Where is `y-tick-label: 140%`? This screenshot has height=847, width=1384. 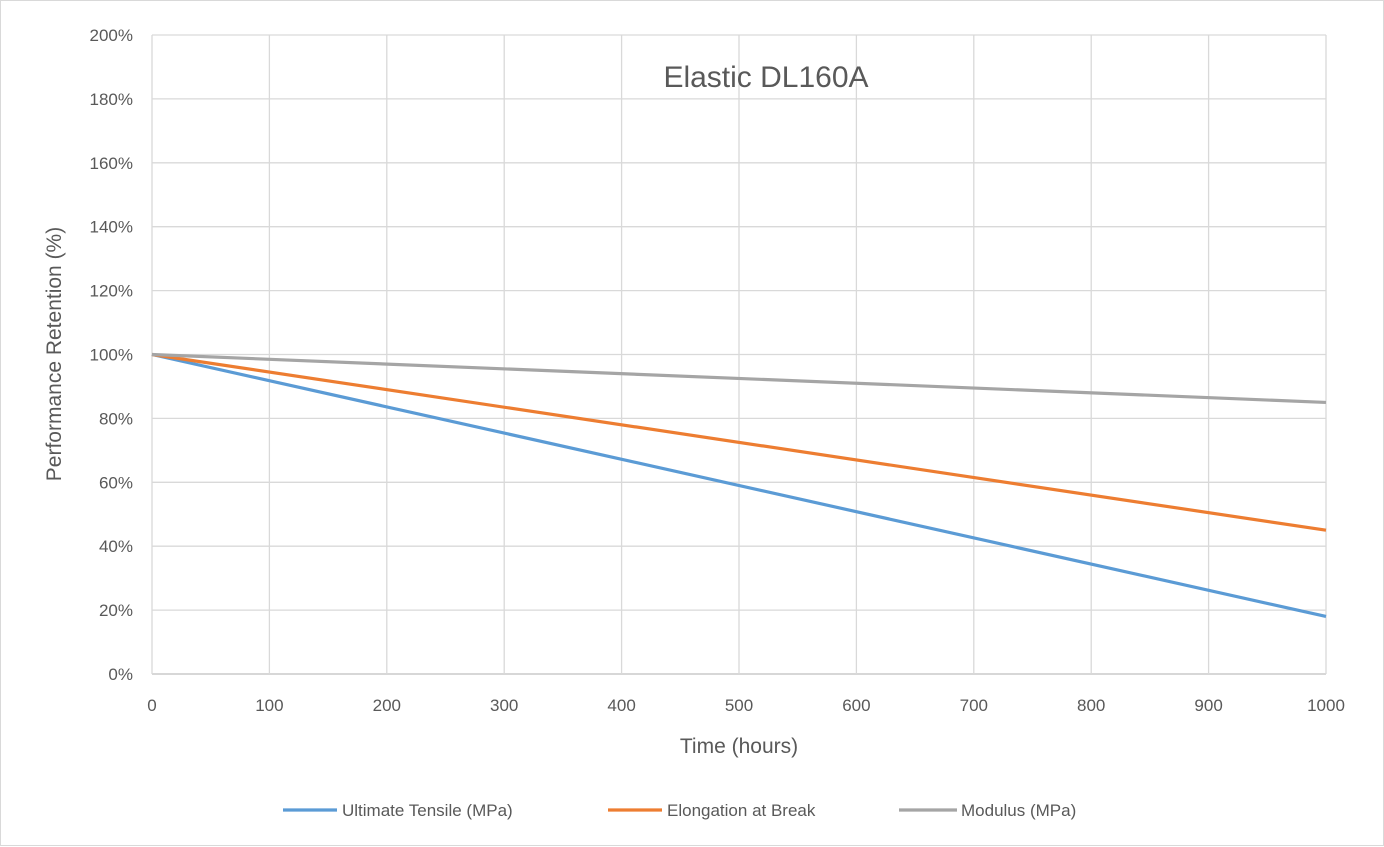 y-tick-label: 140% is located at coordinates (111, 227).